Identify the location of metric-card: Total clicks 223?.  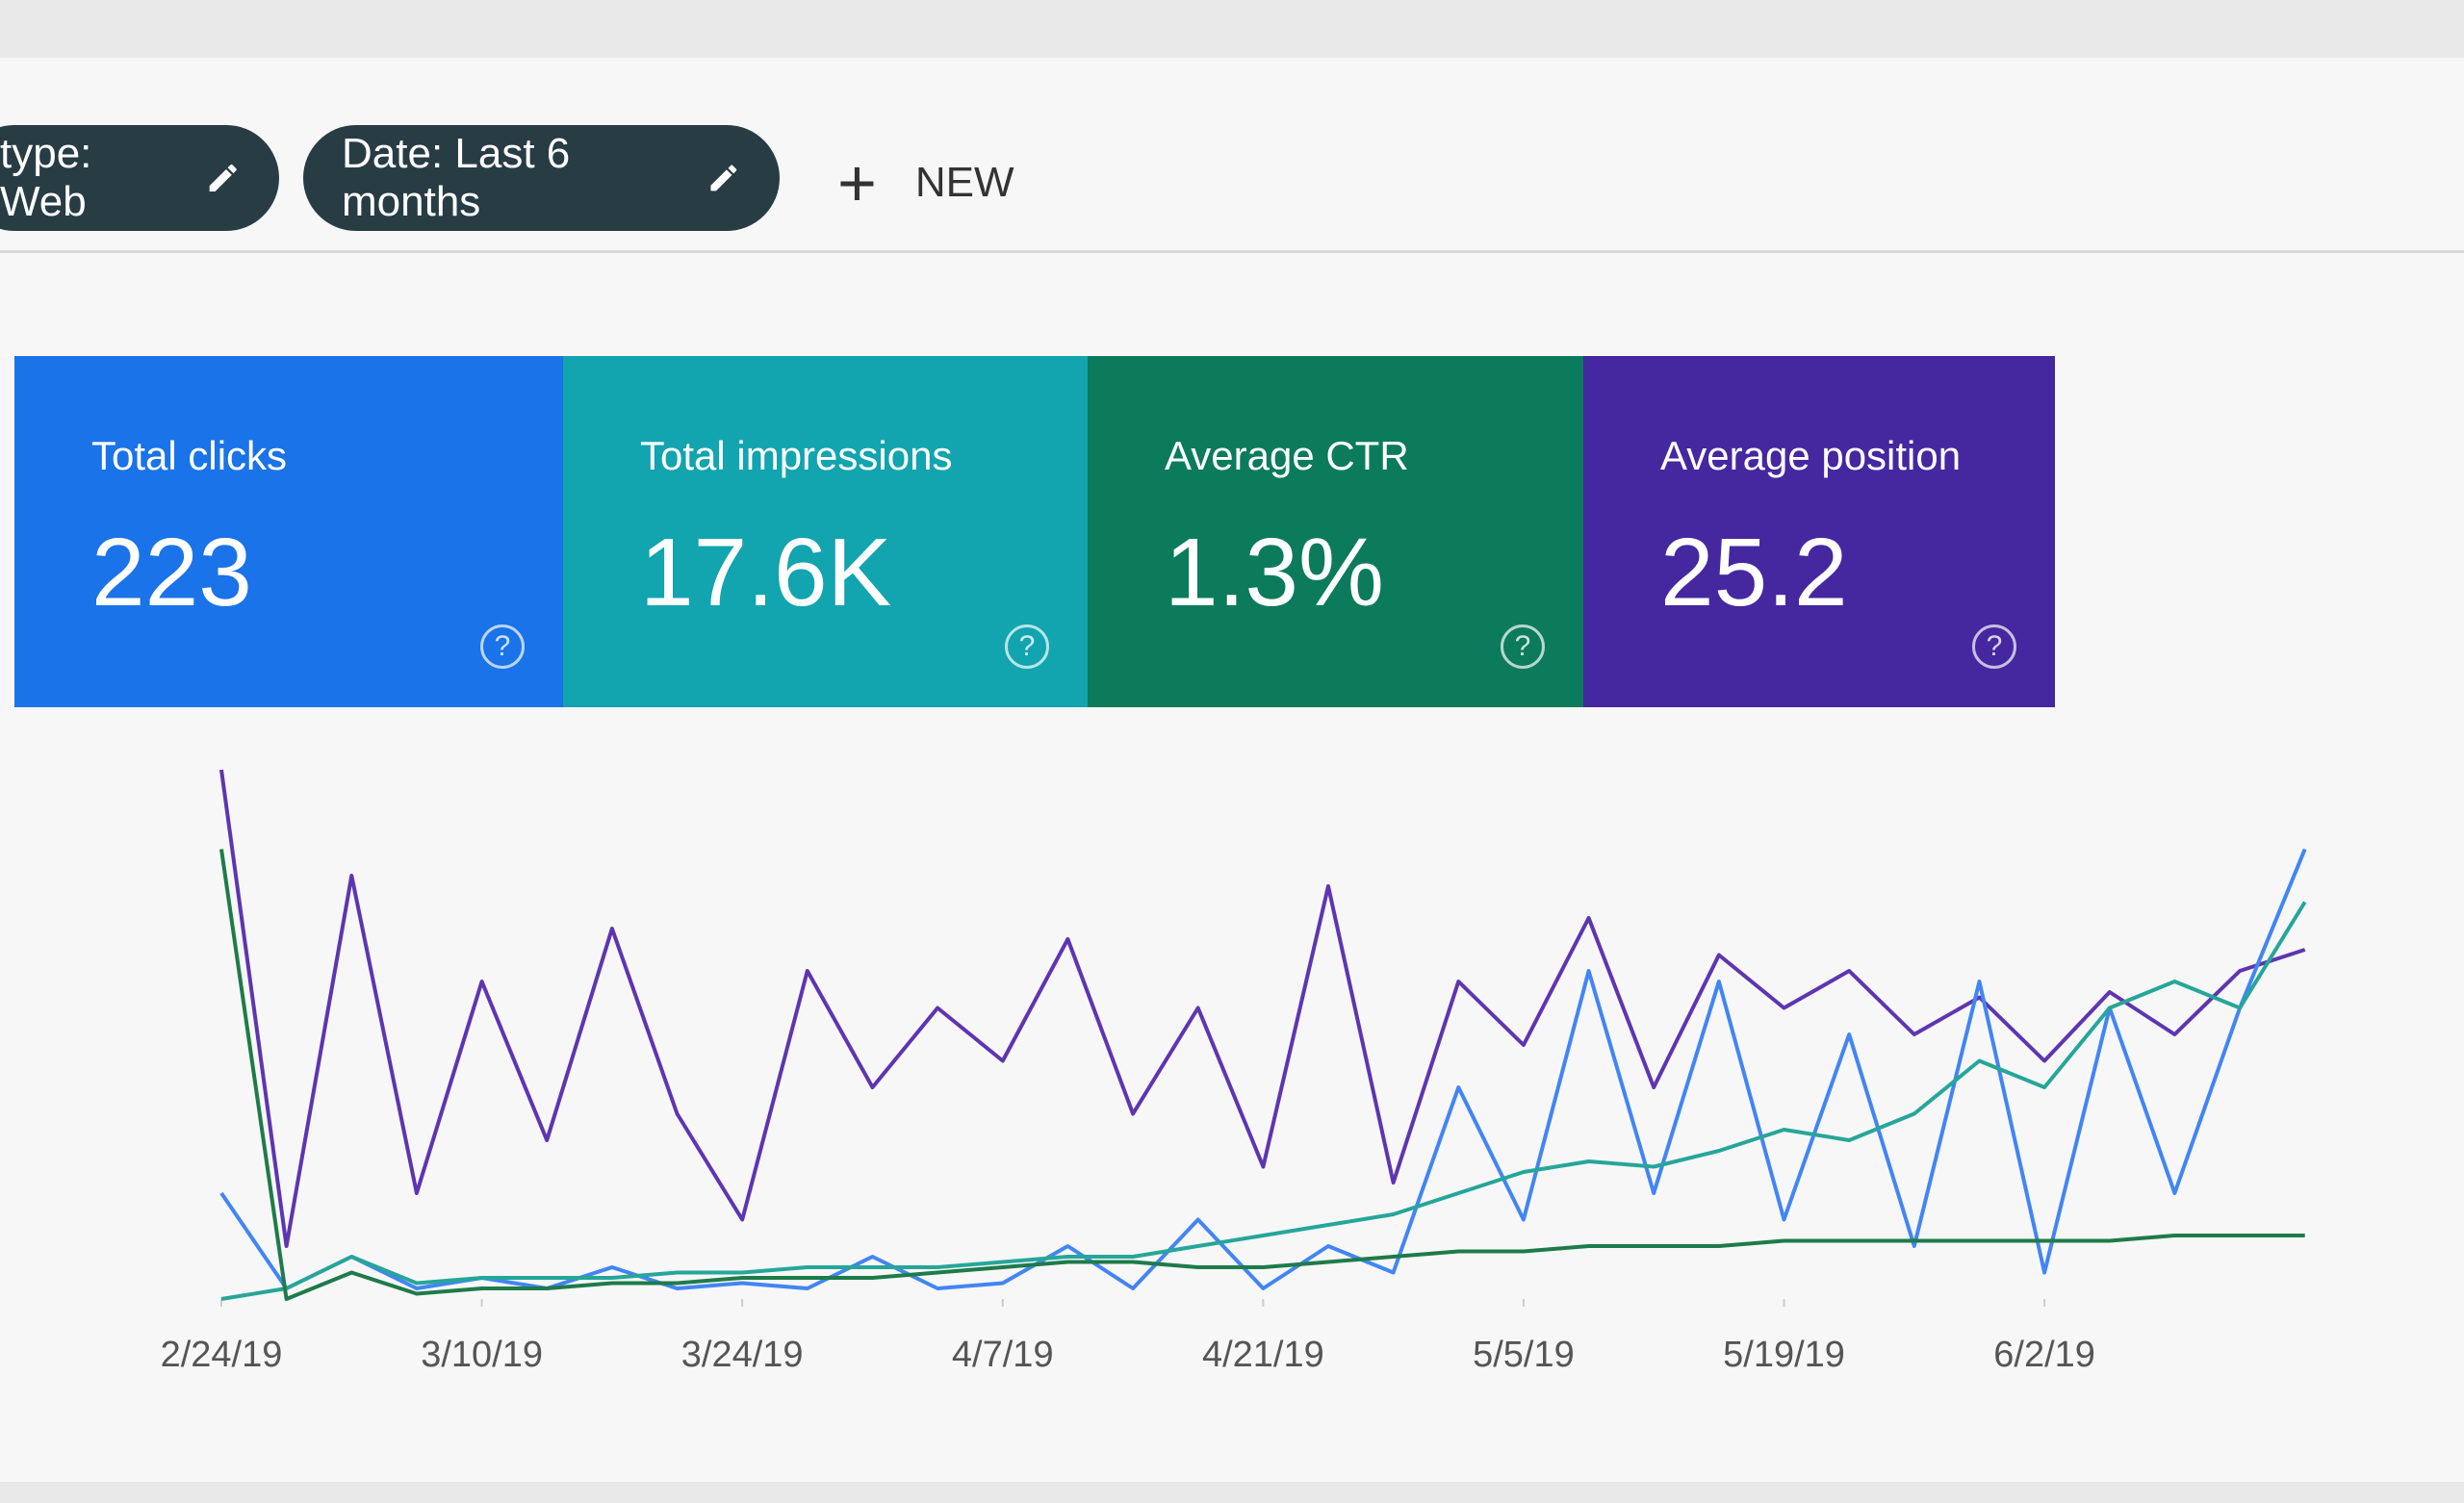
(288, 531).